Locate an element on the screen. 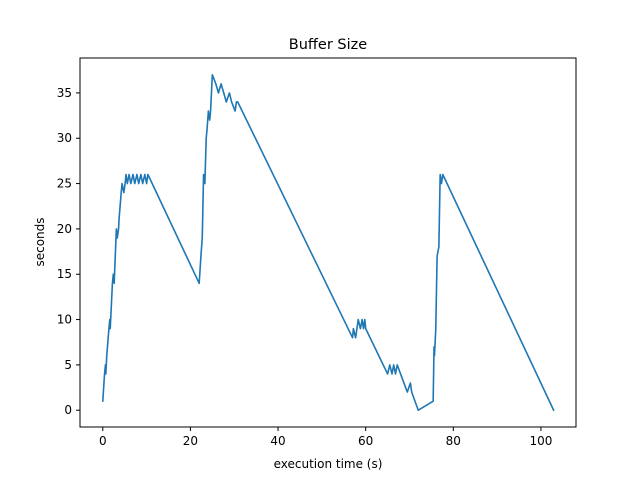 Image resolution: width=640 pixels, height=480 pixels. x-tick-label: 100 is located at coordinates (540, 441).